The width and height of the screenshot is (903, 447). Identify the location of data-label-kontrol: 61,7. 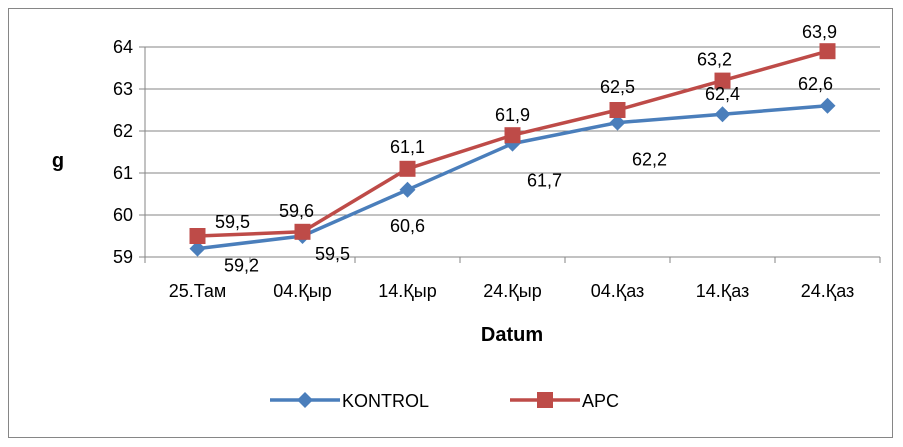
(544, 181).